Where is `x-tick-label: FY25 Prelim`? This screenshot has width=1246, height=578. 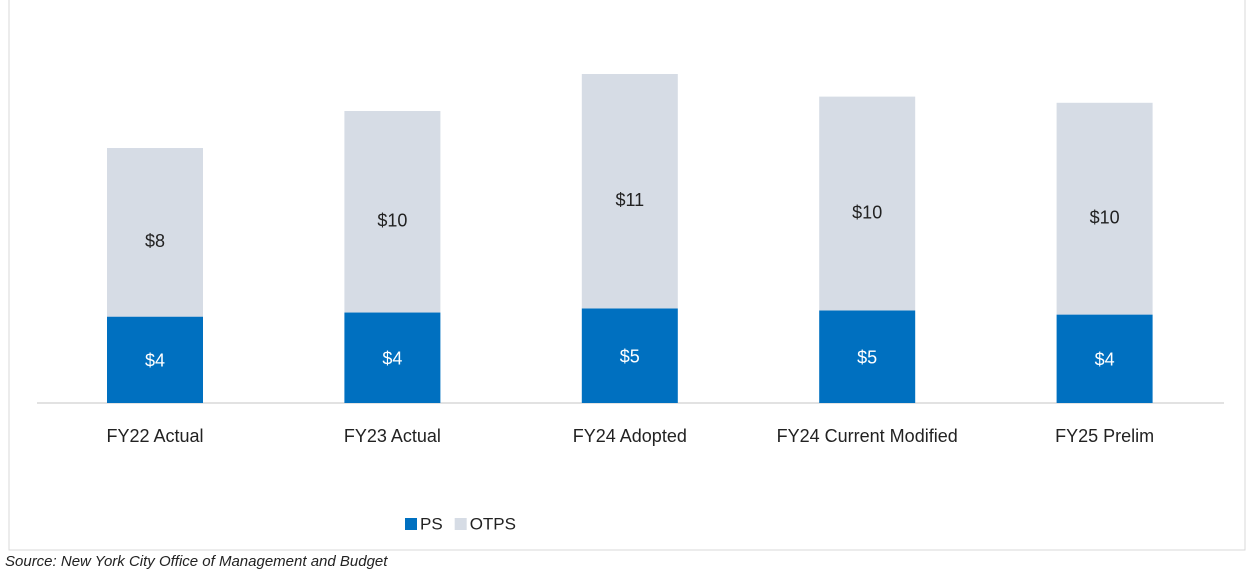 x-tick-label: FY25 Prelim is located at coordinates (1104, 436).